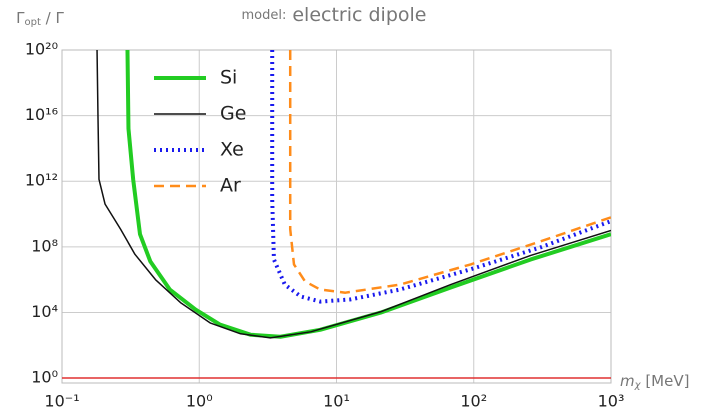  Describe the element at coordinates (611, 401) in the screenshot. I see `x-tick-label: 10³` at that location.